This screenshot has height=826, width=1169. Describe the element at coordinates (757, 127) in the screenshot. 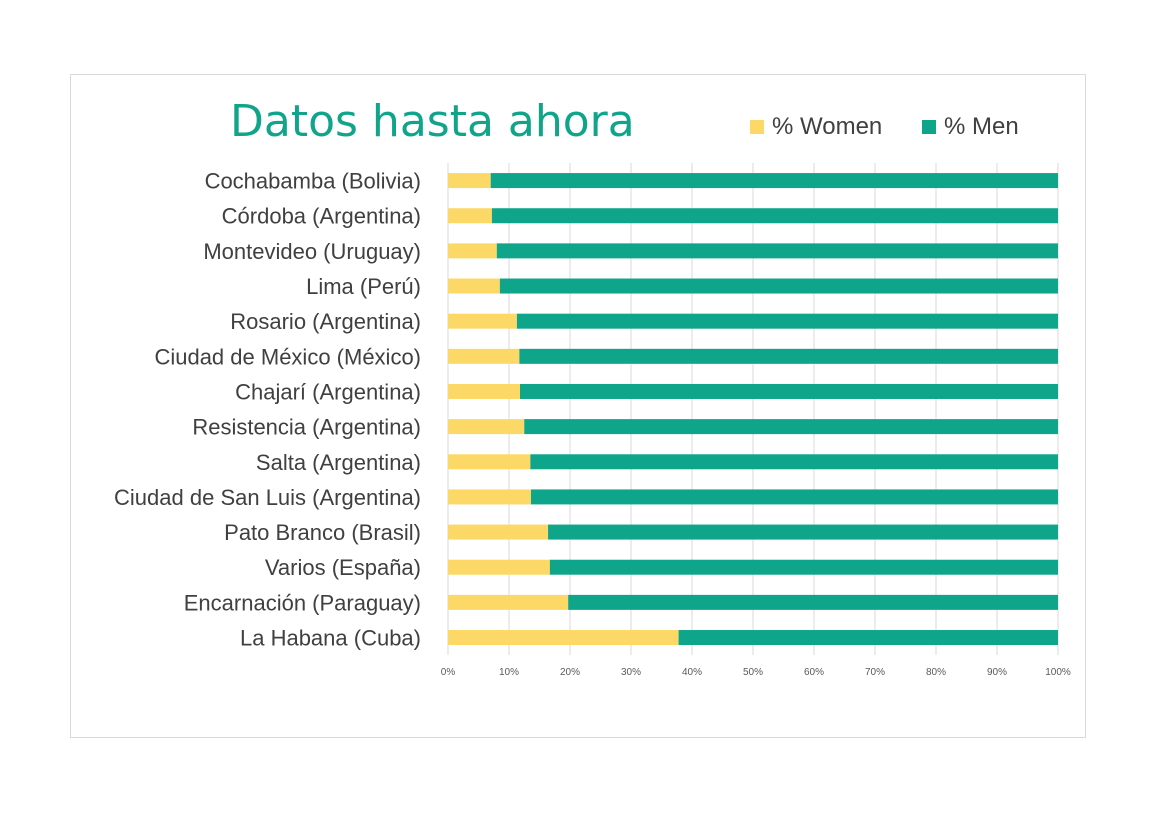

I see `legend-swatch-women` at that location.